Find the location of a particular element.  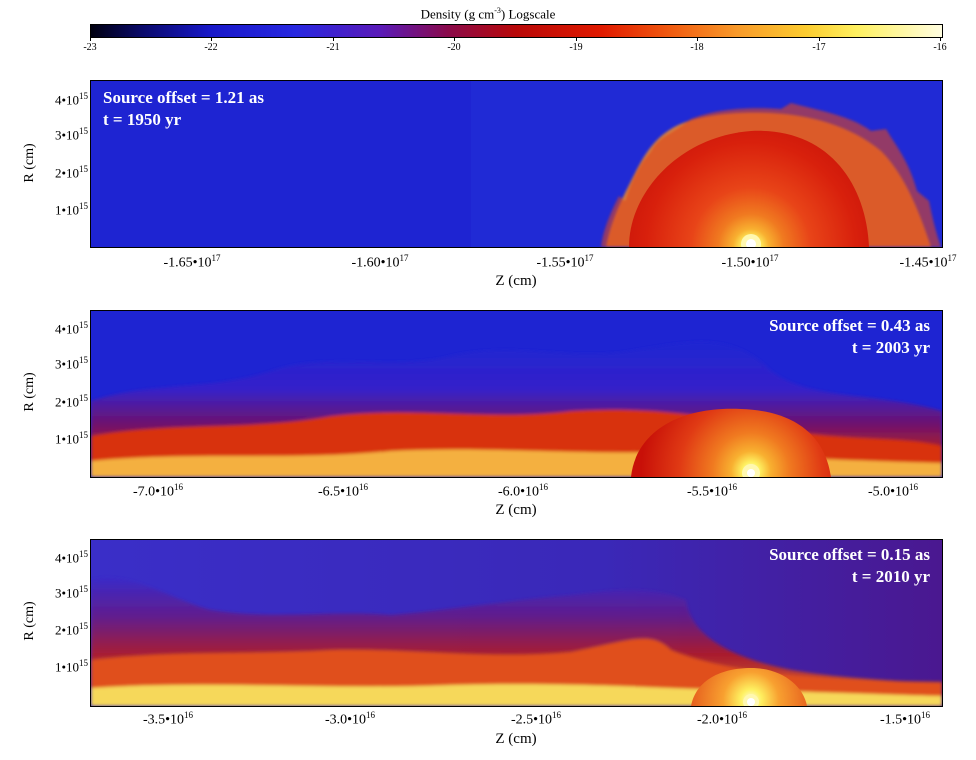

colorbar-label: -21 is located at coordinates (333, 47).